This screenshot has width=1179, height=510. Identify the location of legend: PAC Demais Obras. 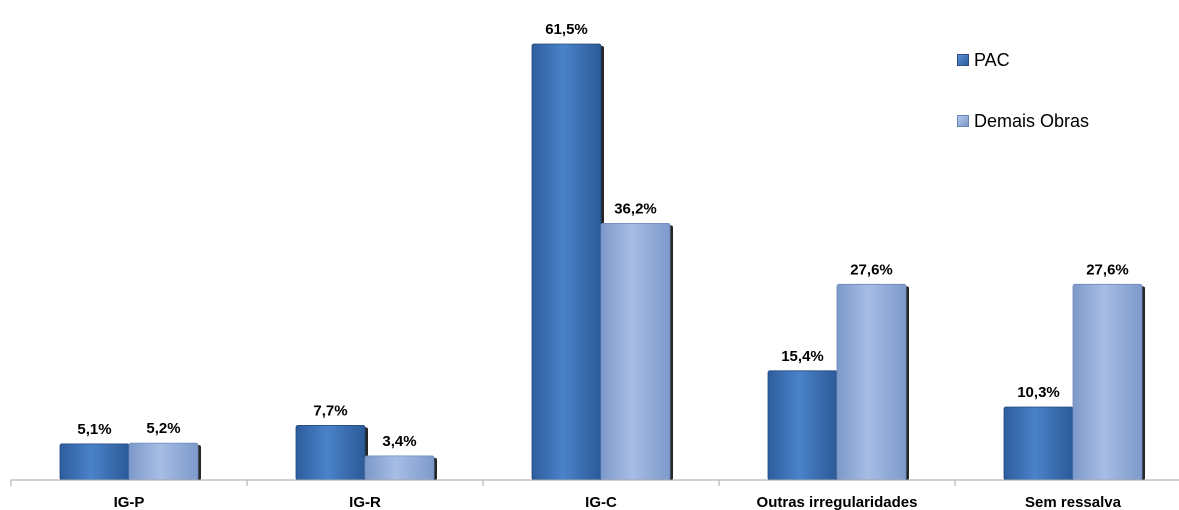
(1023, 107).